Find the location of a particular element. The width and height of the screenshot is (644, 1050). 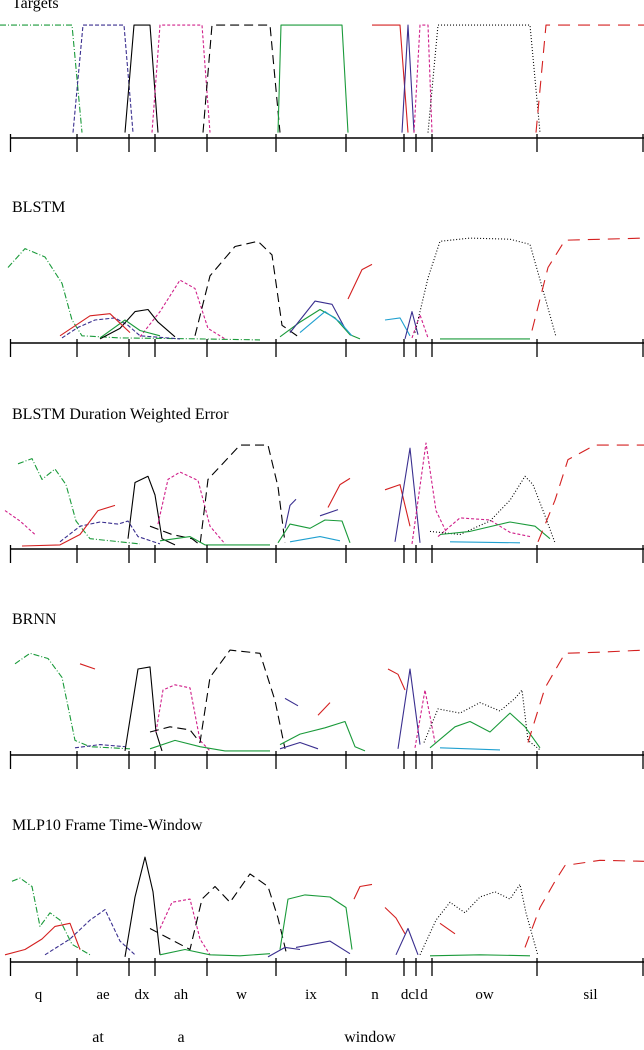

word-label: a is located at coordinates (180, 1037).